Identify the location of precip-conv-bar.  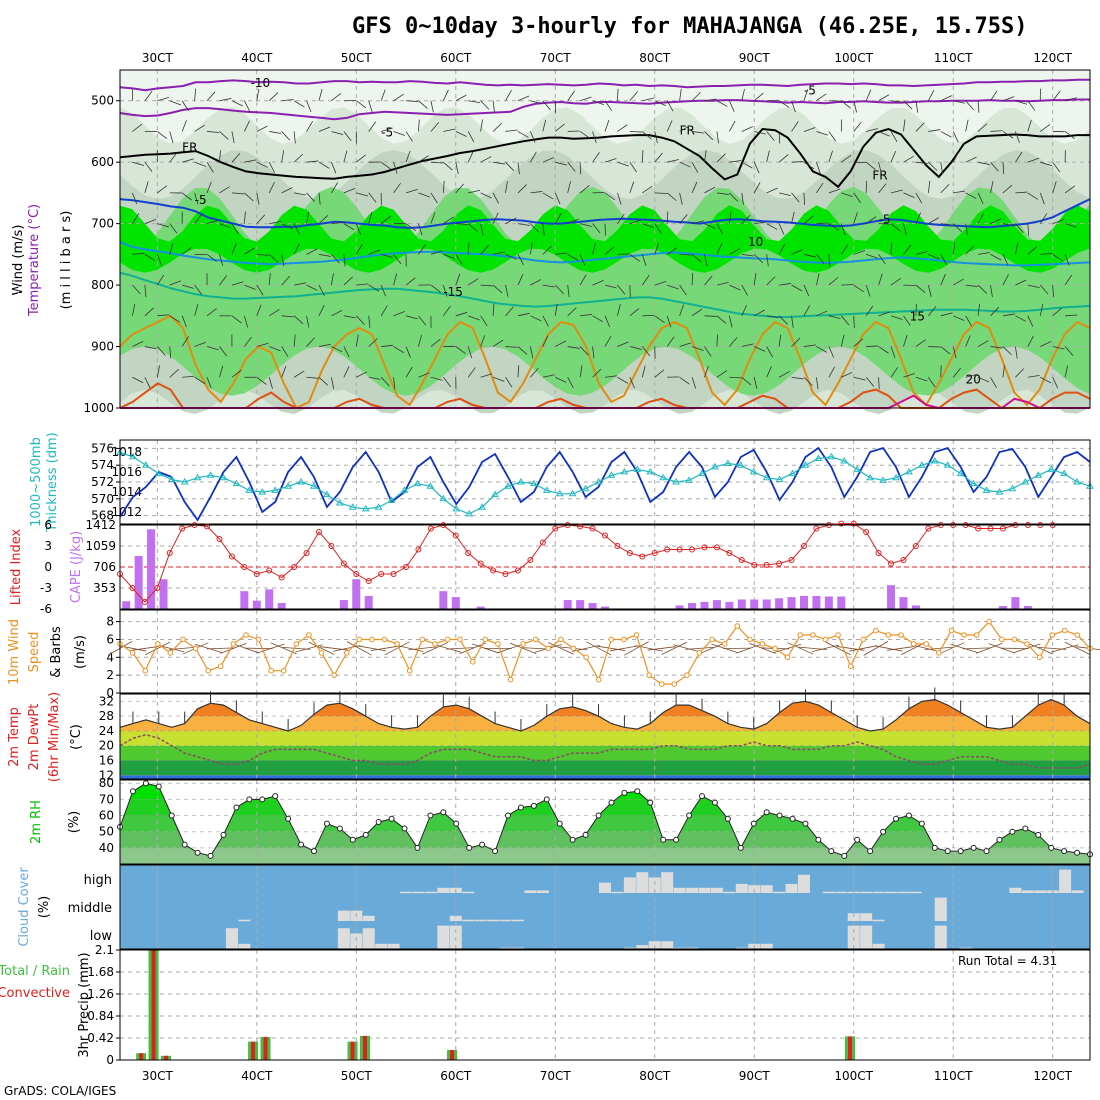
(265, 1048).